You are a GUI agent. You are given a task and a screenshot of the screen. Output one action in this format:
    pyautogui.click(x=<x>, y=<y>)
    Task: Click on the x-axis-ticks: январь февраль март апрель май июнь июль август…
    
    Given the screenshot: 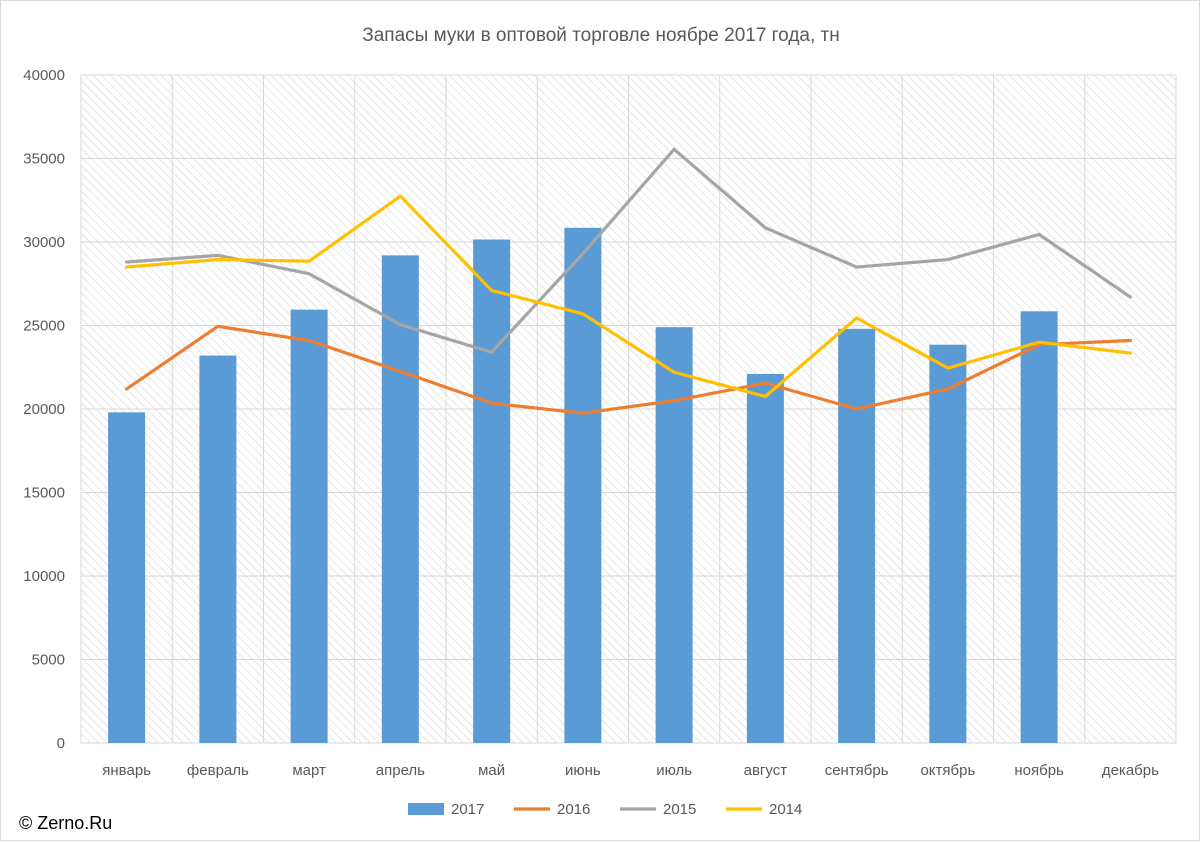 What is the action you would take?
    pyautogui.click(x=630, y=770)
    